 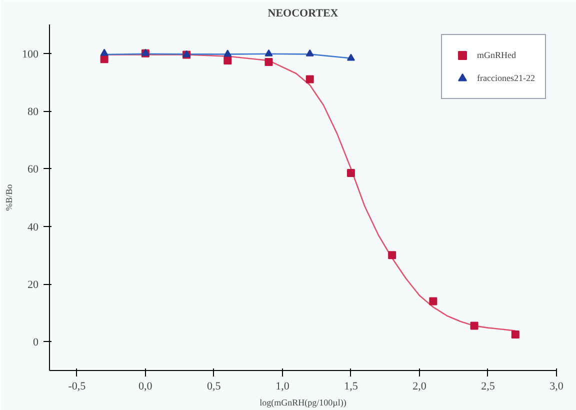 I want to click on x-tick-label: 0,0, so click(x=145, y=386).